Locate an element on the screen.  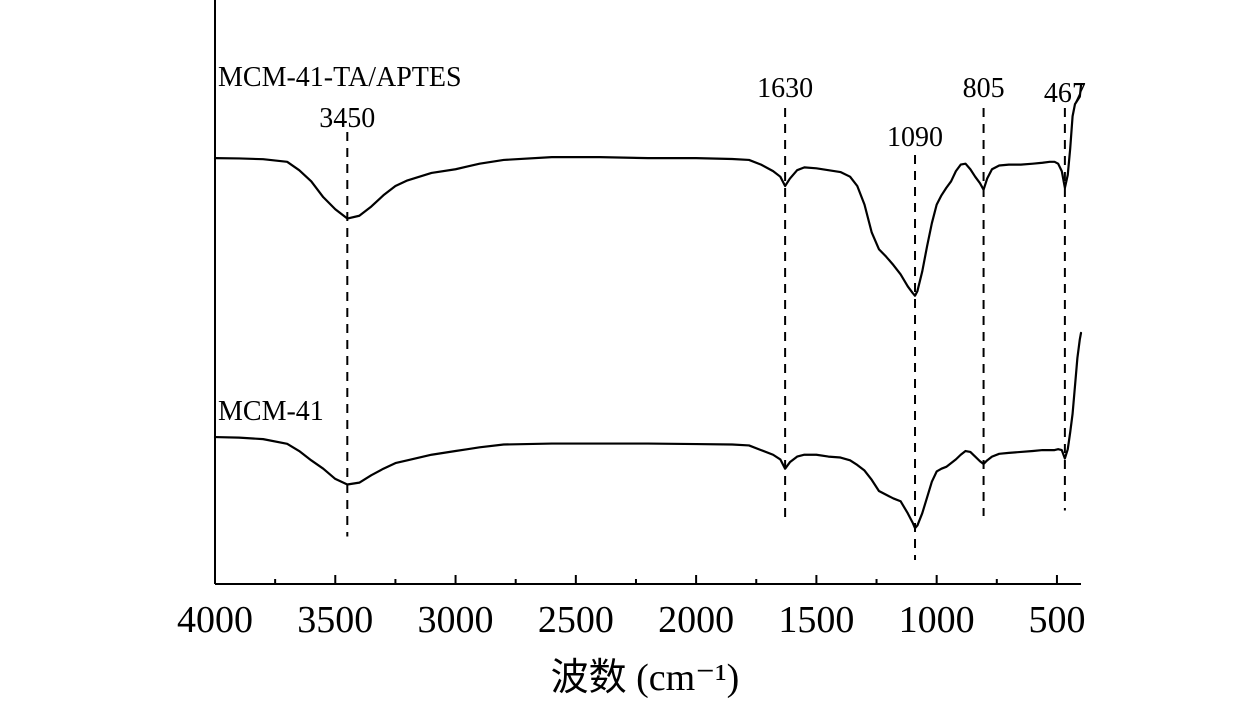
series-label-mcm41-ta-aptes: MCM-41-TA/APTES is located at coordinates (340, 77).